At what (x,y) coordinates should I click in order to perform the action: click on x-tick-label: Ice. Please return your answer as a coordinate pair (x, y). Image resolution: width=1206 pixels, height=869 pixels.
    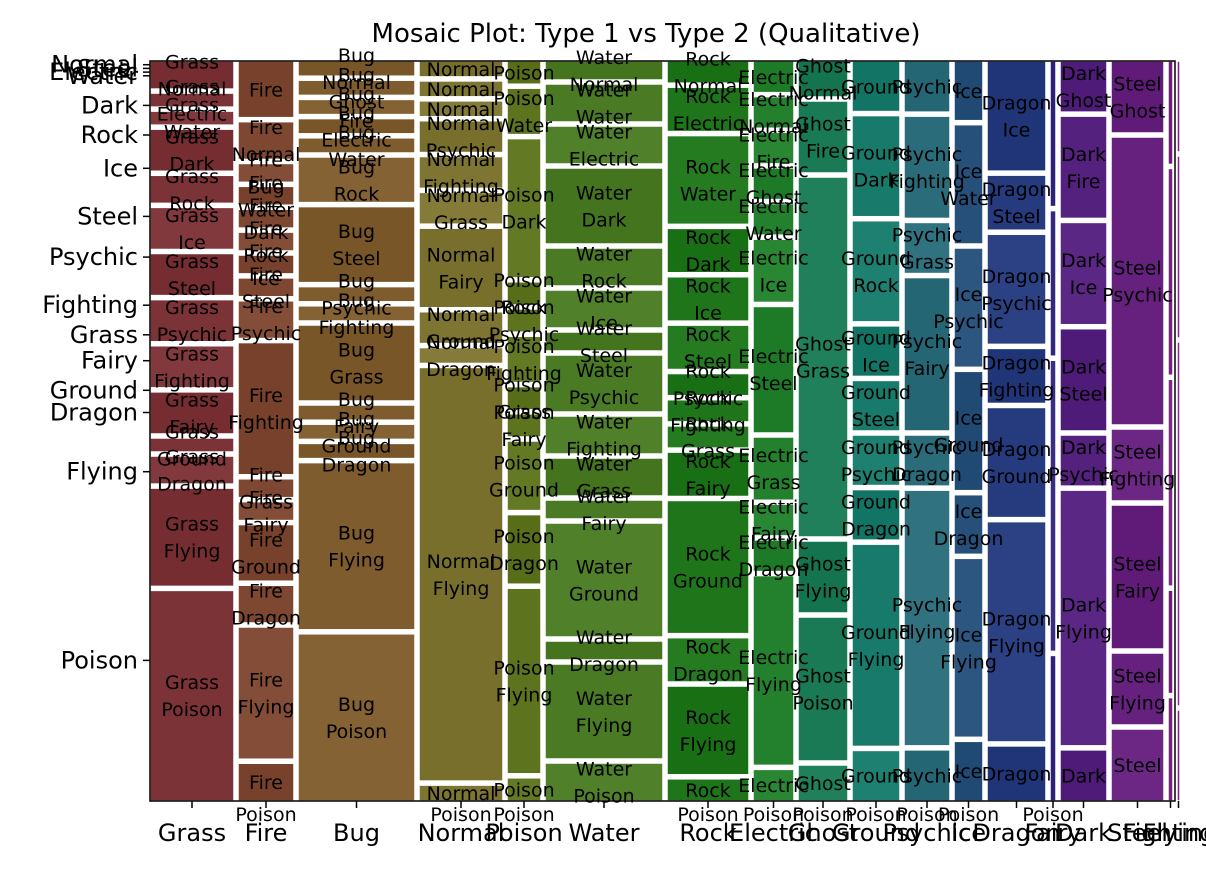
    Looking at the image, I should click on (968, 833).